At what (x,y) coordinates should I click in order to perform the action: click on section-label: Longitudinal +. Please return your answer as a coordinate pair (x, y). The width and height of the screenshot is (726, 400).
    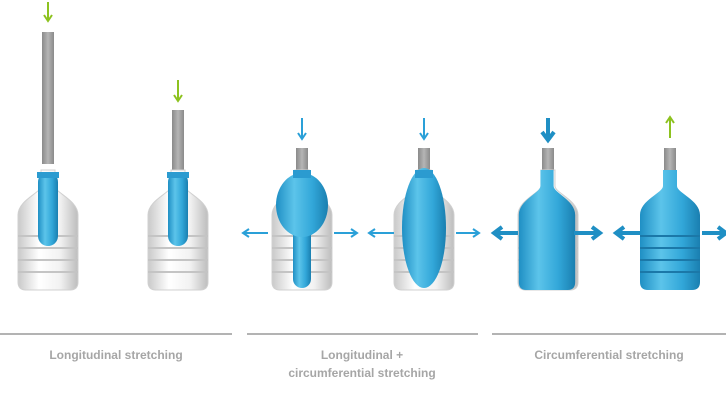
    Looking at the image, I should click on (362, 355).